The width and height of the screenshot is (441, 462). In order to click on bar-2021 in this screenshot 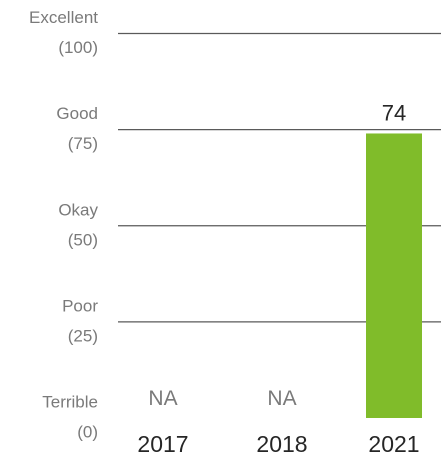, I will do `click(394, 275)`.